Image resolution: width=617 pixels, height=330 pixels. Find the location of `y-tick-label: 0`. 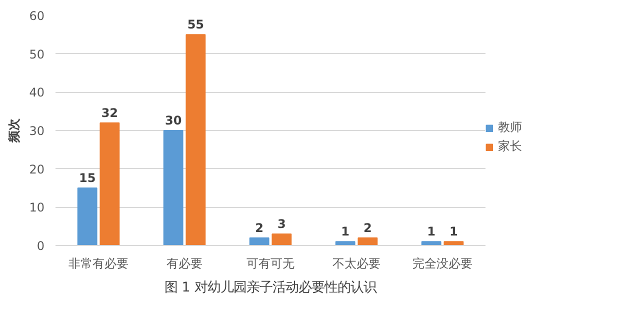

y-tick-label: 0 is located at coordinates (40, 246).